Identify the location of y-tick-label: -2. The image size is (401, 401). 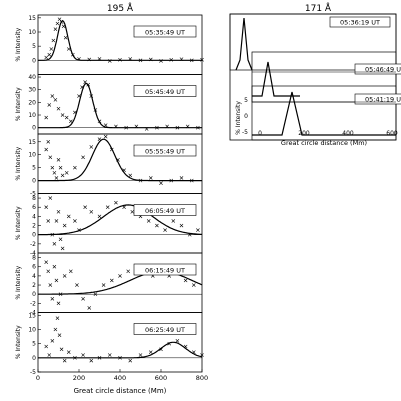
(33, 244).